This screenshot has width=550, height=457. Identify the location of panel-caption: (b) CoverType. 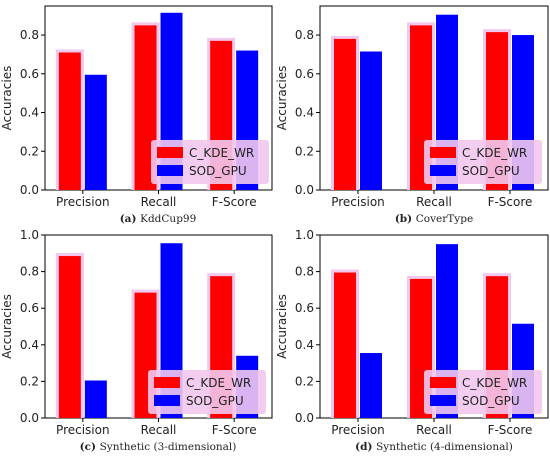
(434, 219).